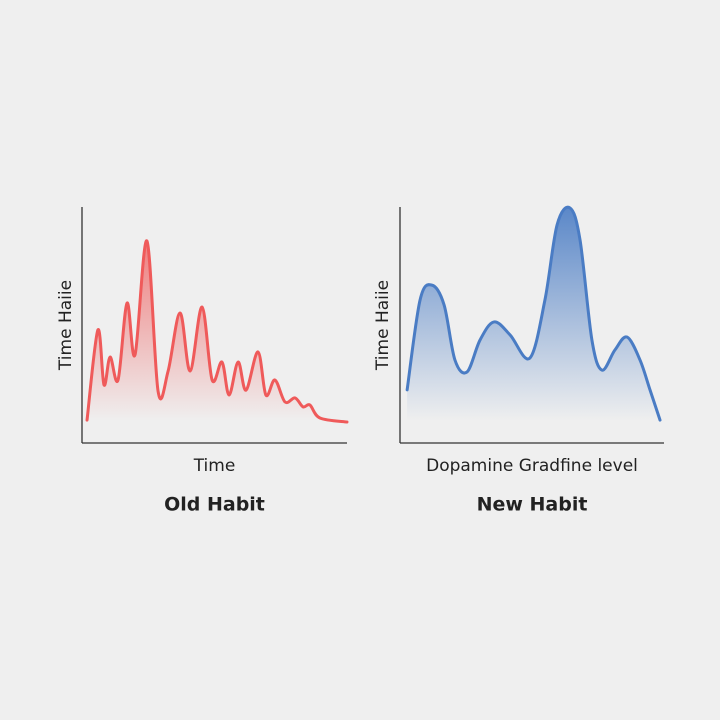  Describe the element at coordinates (532, 466) in the screenshot. I see `x-axis-label: Dopamine Gradfine level` at that location.